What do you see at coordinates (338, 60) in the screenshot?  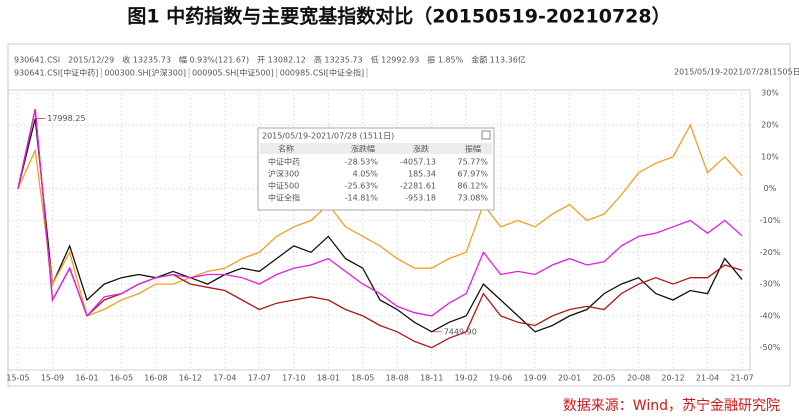 I see `info-item: 高 13235.73` at bounding box center [338, 60].